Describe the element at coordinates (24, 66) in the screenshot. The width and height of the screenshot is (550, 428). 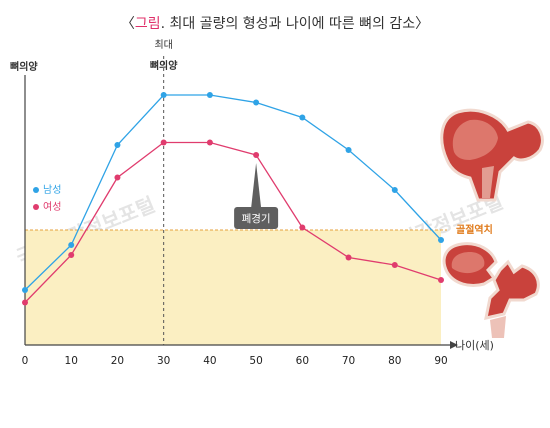
I see `y-axis-label: 뼈의양` at that location.